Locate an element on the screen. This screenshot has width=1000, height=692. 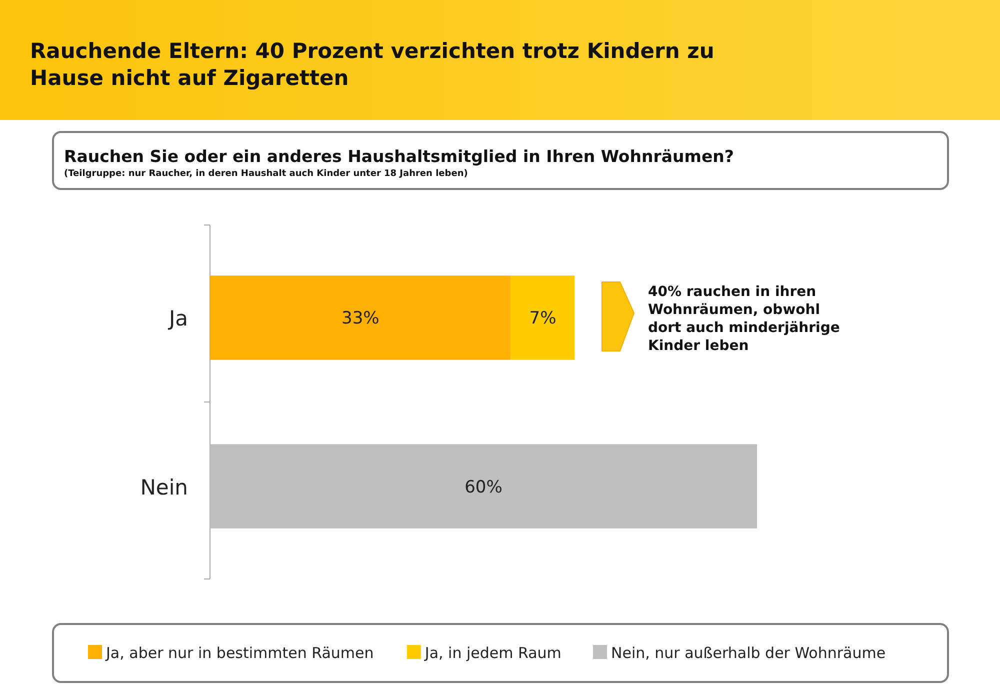
data-label: 7% is located at coordinates (542, 318).